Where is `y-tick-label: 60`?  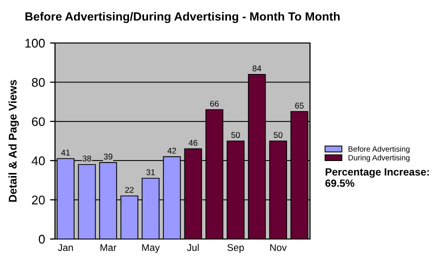
y-tick-label: 60 is located at coordinates (38, 121).